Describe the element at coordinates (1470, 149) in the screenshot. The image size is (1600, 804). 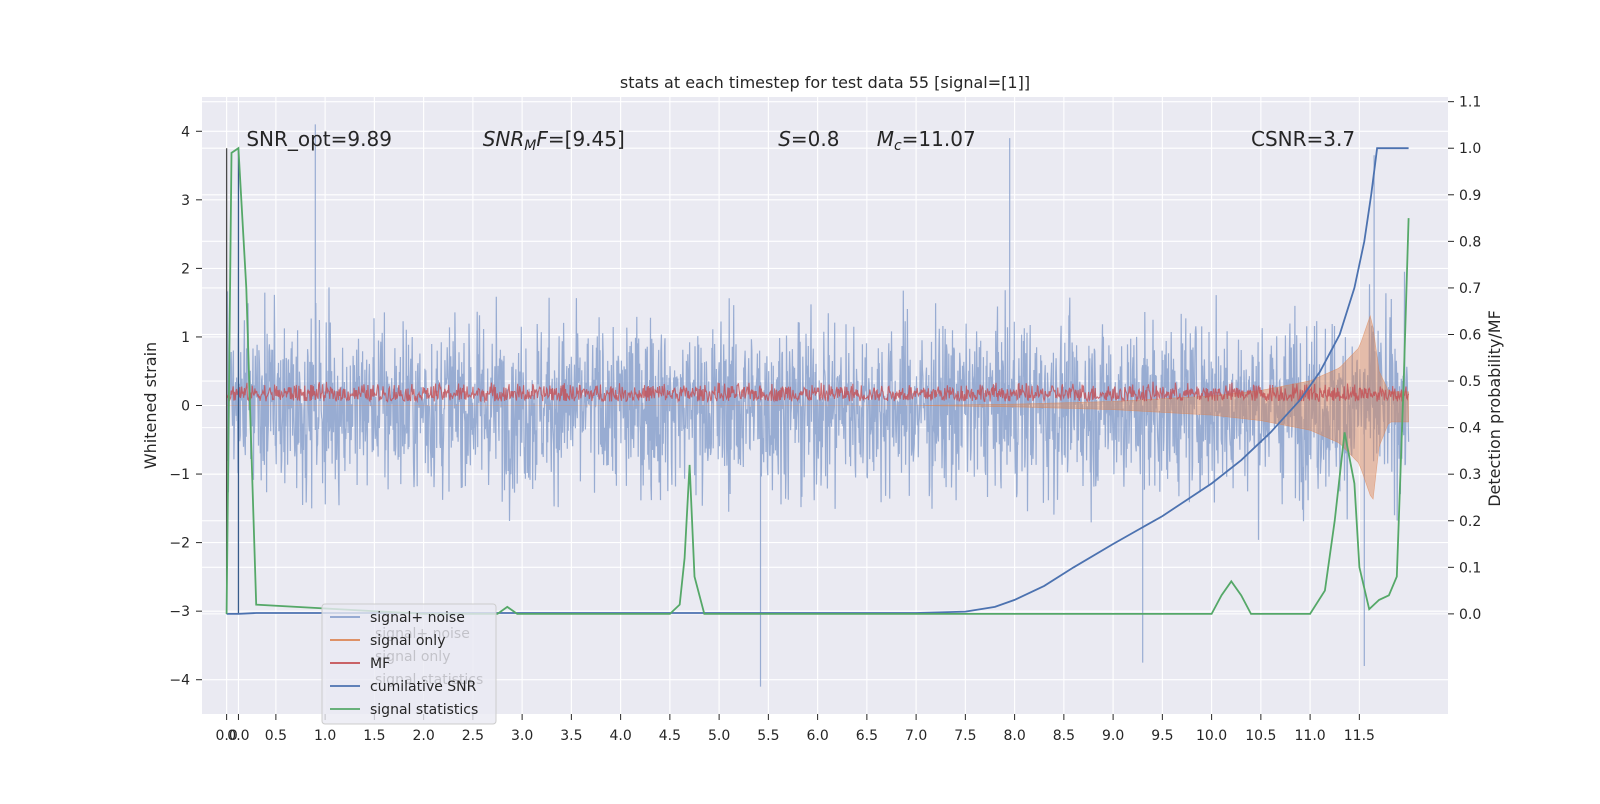
I see `y2-tick-label: 1.0` at that location.